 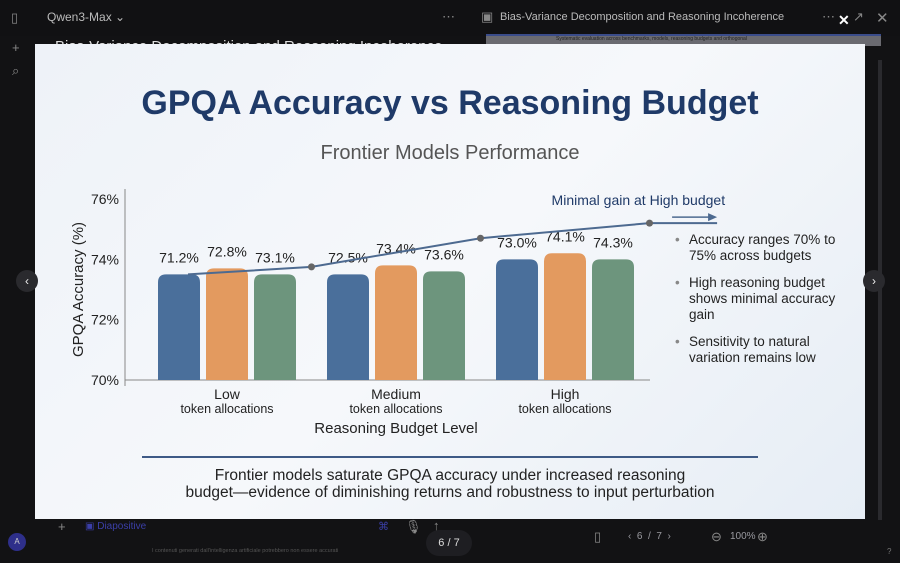 What do you see at coordinates (413, 526) in the screenshot?
I see `microphone-icon: 🎙` at bounding box center [413, 526].